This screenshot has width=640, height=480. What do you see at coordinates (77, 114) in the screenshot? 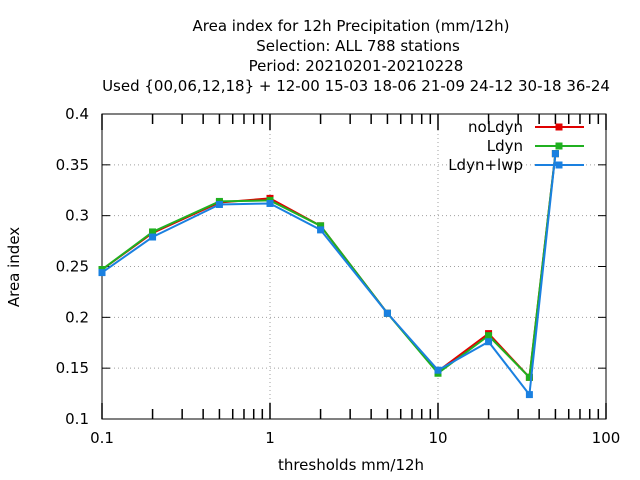
I see `y-tick-label: 0.4` at bounding box center [77, 114].